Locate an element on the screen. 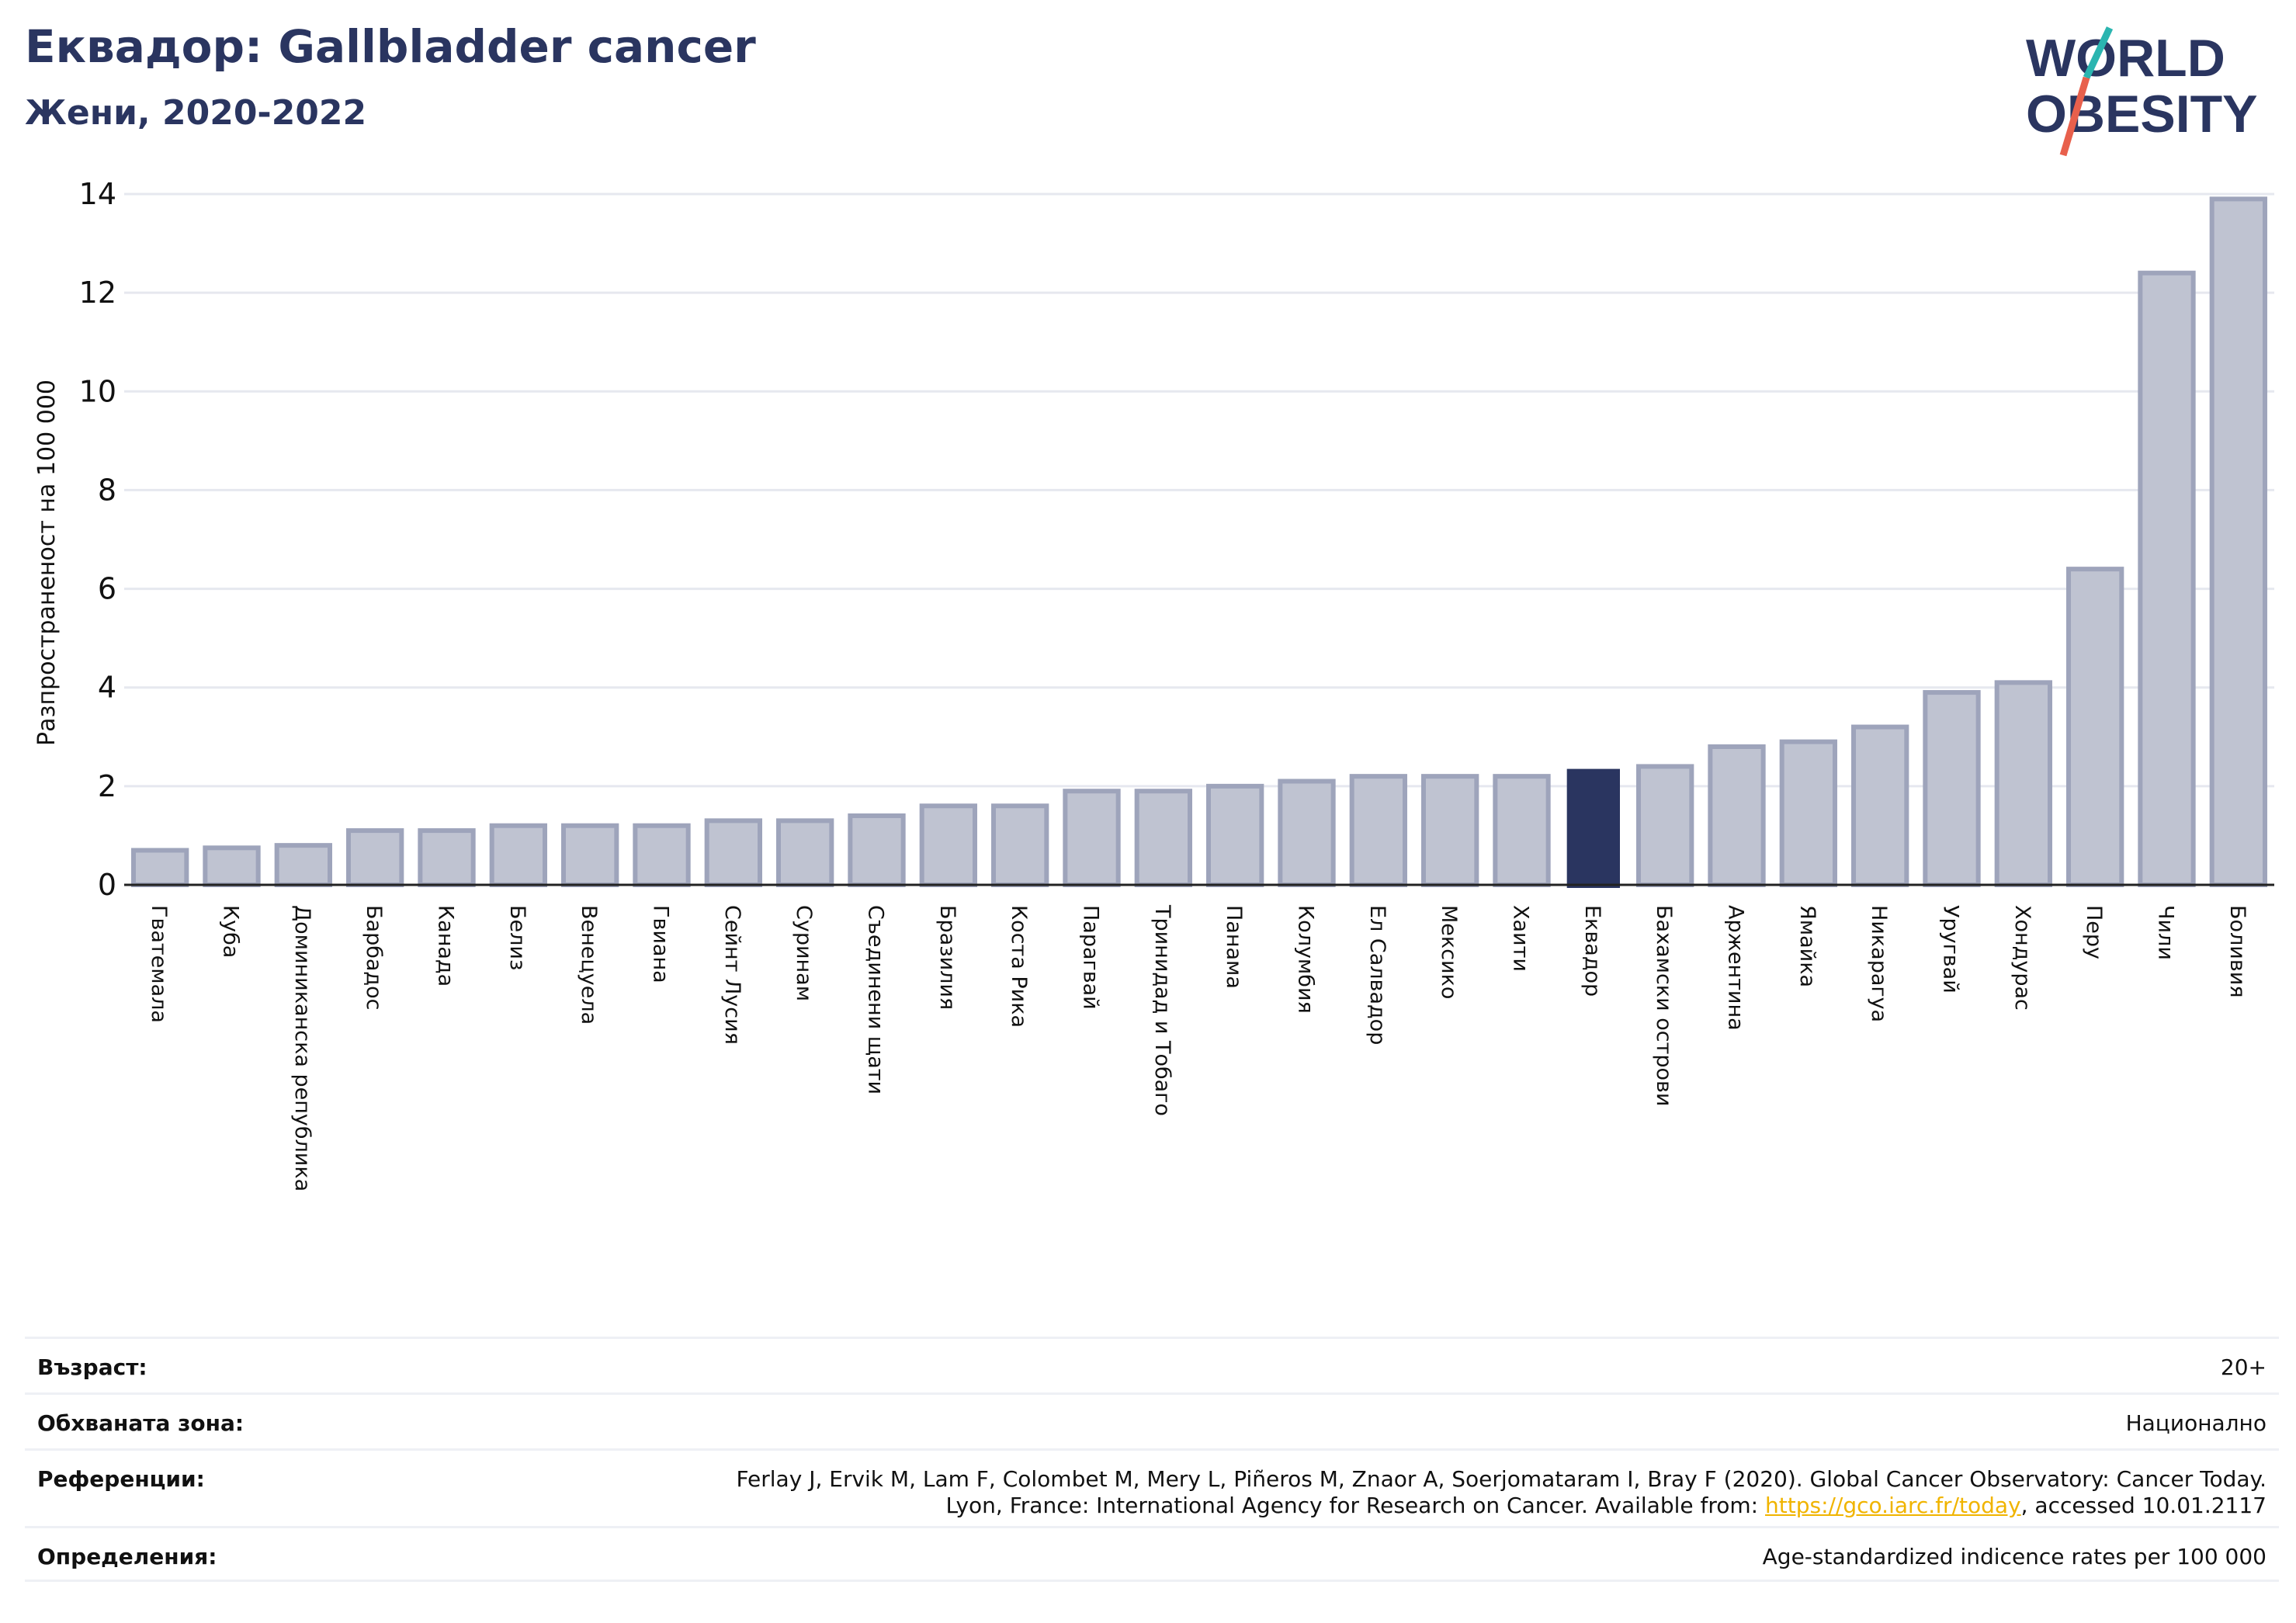 The image size is (2296, 1623). x-tick-label: Уругвай is located at coordinates (1951, 949).